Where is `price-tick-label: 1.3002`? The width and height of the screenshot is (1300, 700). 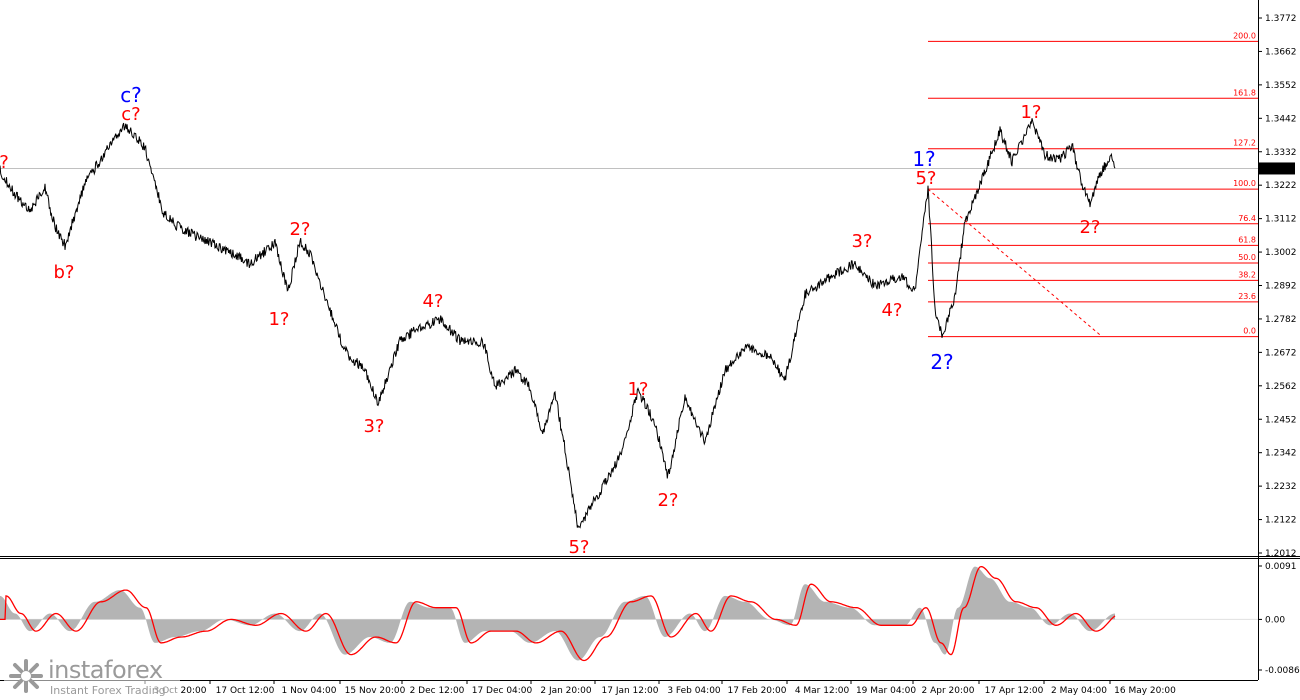 price-tick-label: 1.3002 is located at coordinates (1281, 253).